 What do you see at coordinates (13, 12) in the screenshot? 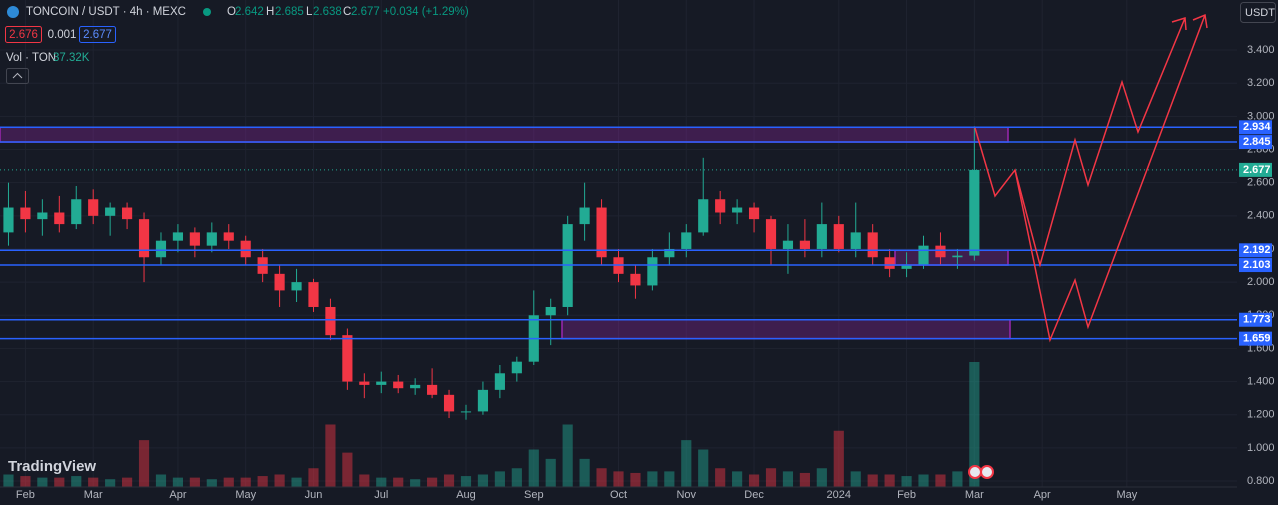
I see `symbol-icon` at bounding box center [13, 12].